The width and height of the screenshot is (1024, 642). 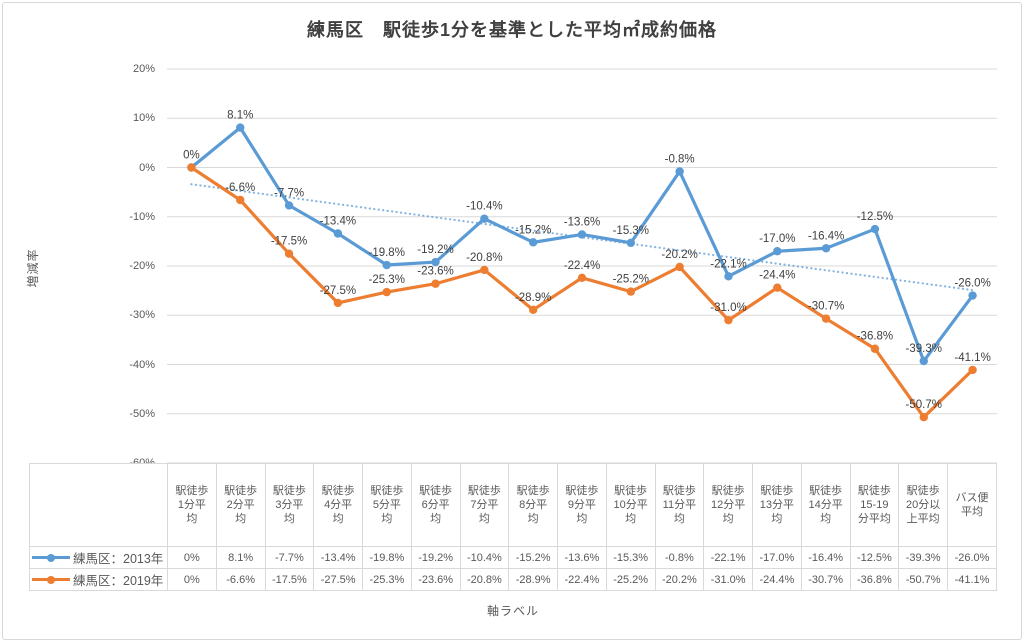 I want to click on table-value-cell: -22.4%, so click(x=582, y=579).